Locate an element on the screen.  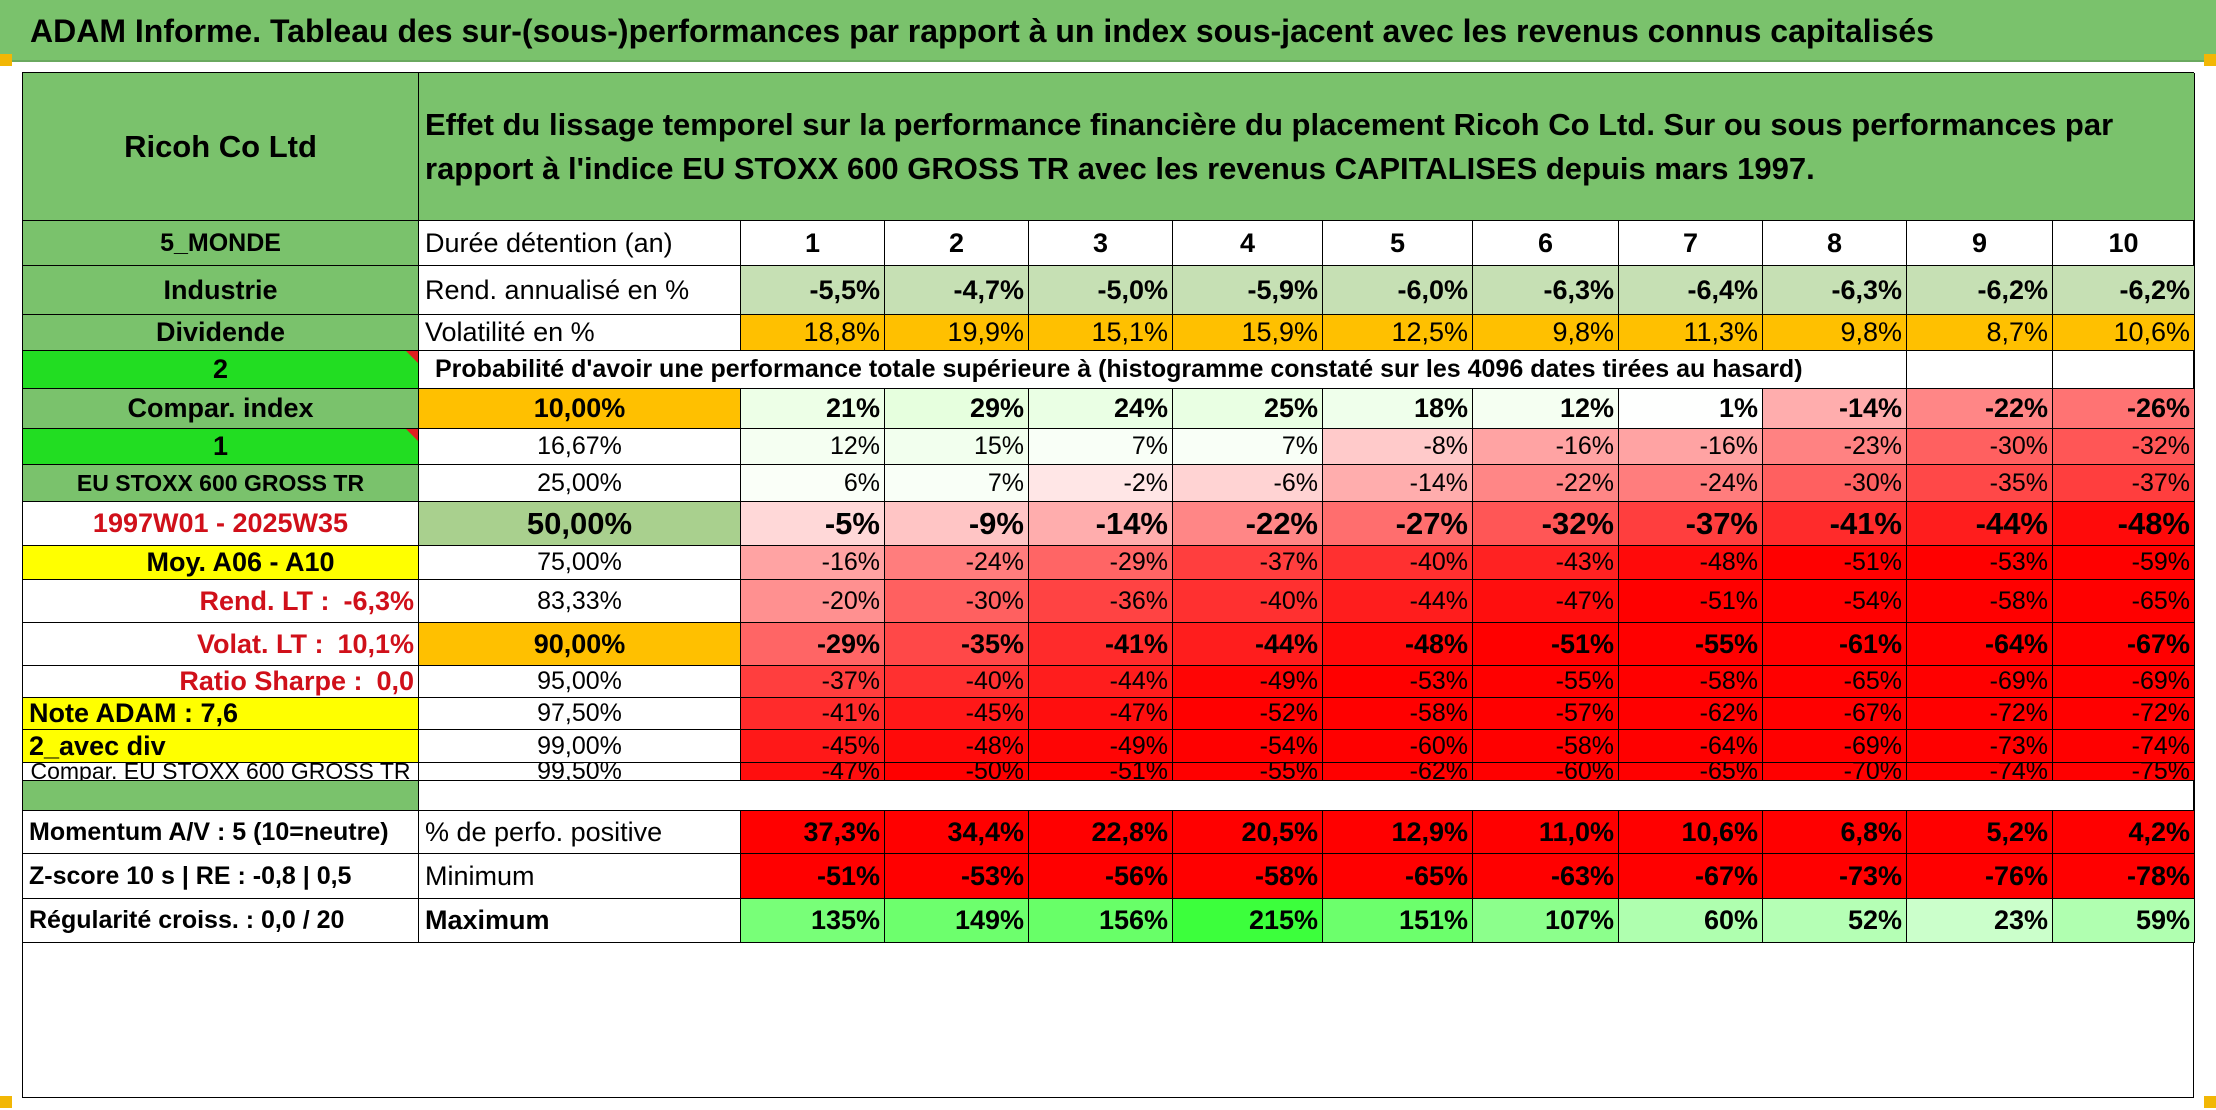
prob-value: -50% is located at coordinates (957, 772).